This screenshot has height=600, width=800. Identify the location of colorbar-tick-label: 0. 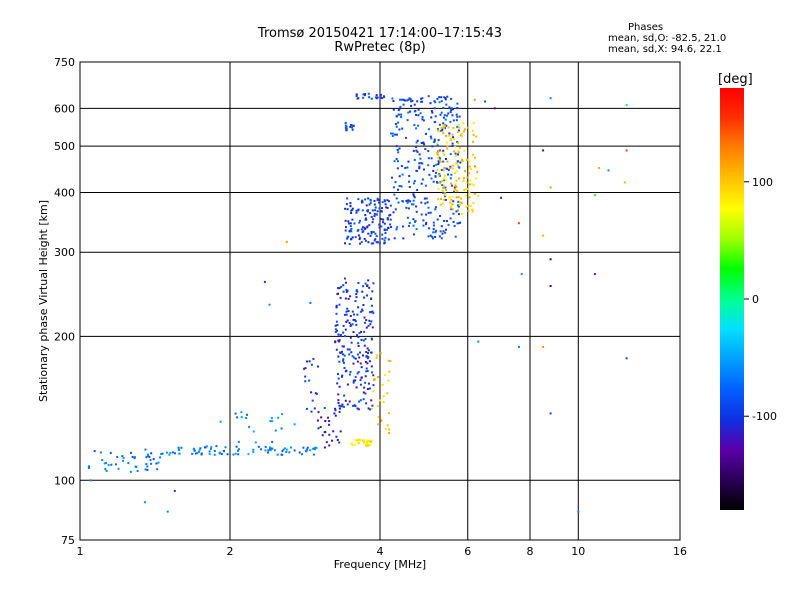
(755, 299).